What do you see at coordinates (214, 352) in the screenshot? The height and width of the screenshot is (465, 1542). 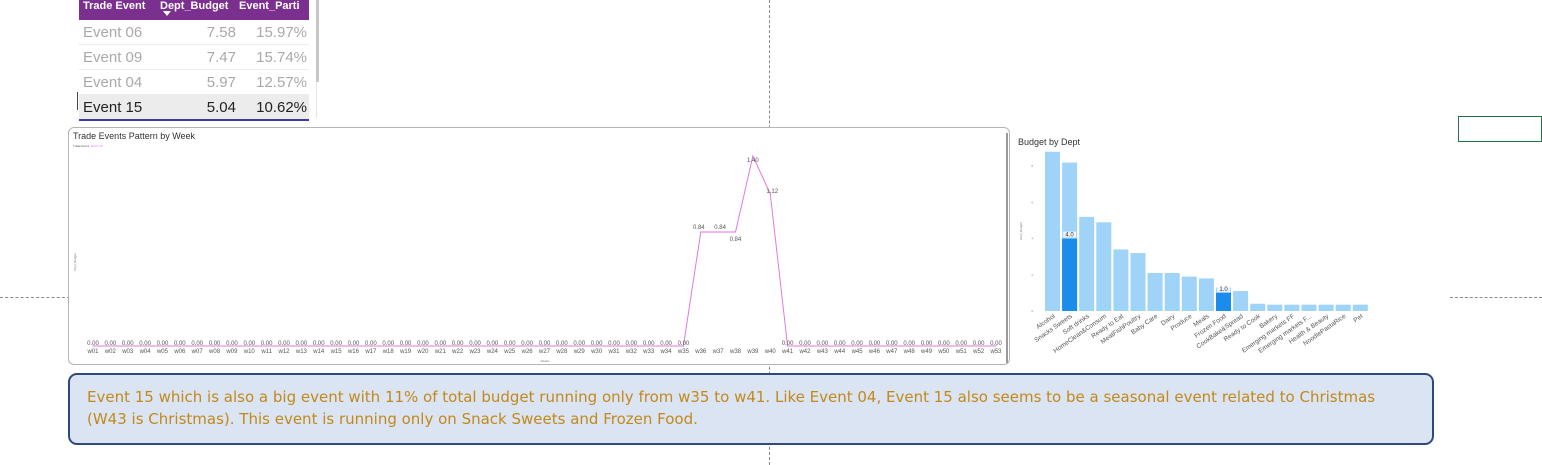 I see `x-tick-label: w08` at bounding box center [214, 352].